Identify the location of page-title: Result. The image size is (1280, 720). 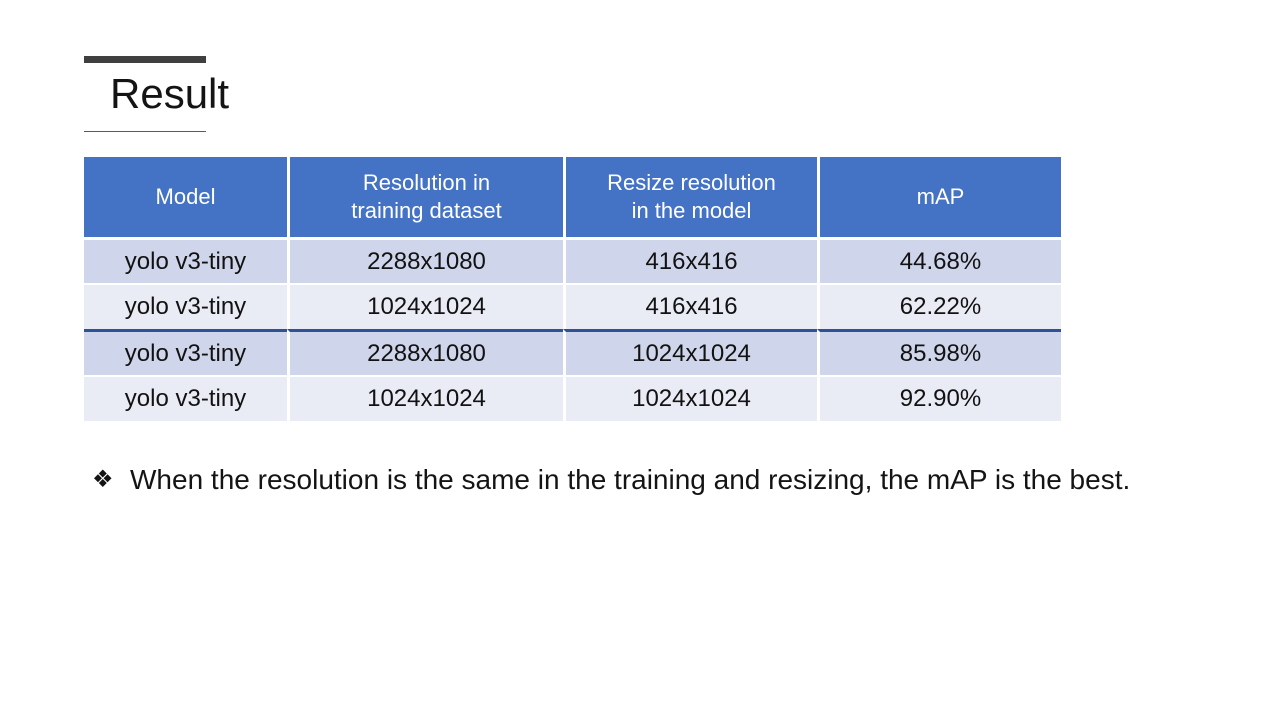
(170, 93).